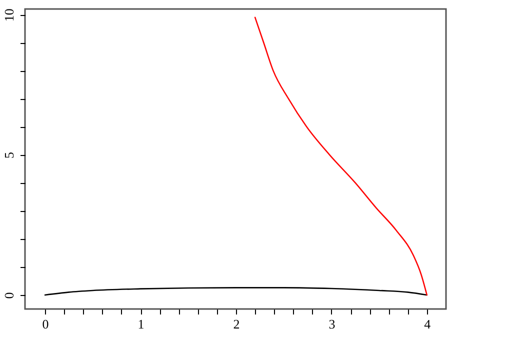  Describe the element at coordinates (141, 324) in the screenshot. I see `x-tick-label: 1` at that location.